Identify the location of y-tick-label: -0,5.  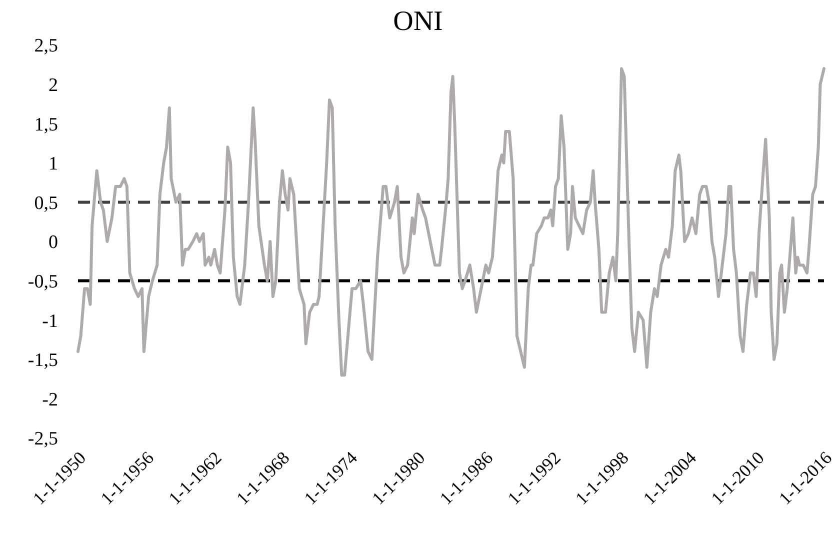
(43, 281).